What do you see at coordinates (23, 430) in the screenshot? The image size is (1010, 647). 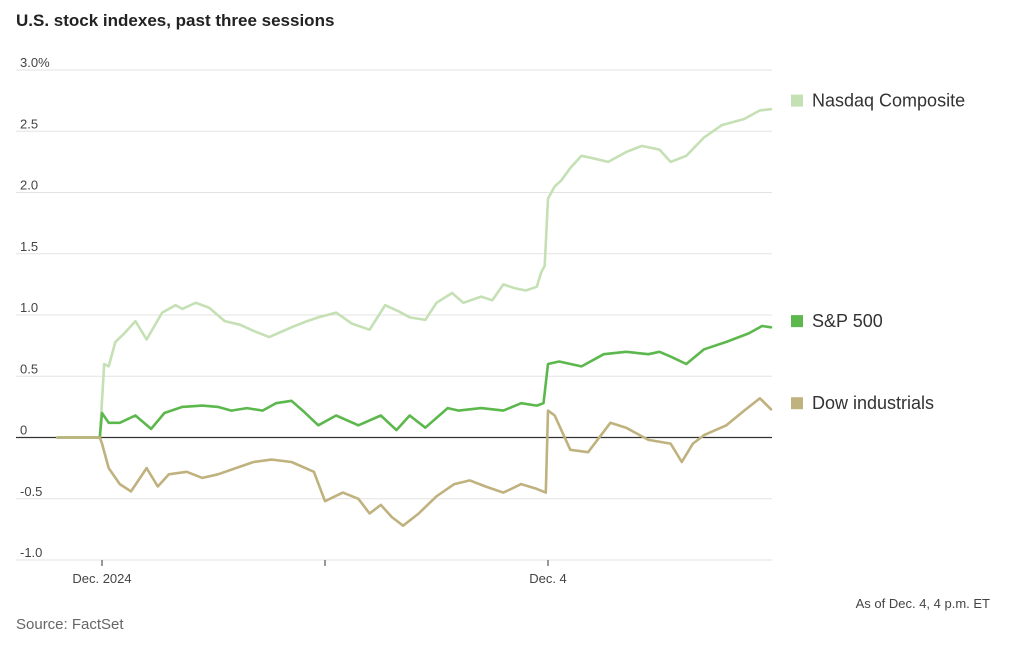 I see `y-tick-label: 0` at bounding box center [23, 430].